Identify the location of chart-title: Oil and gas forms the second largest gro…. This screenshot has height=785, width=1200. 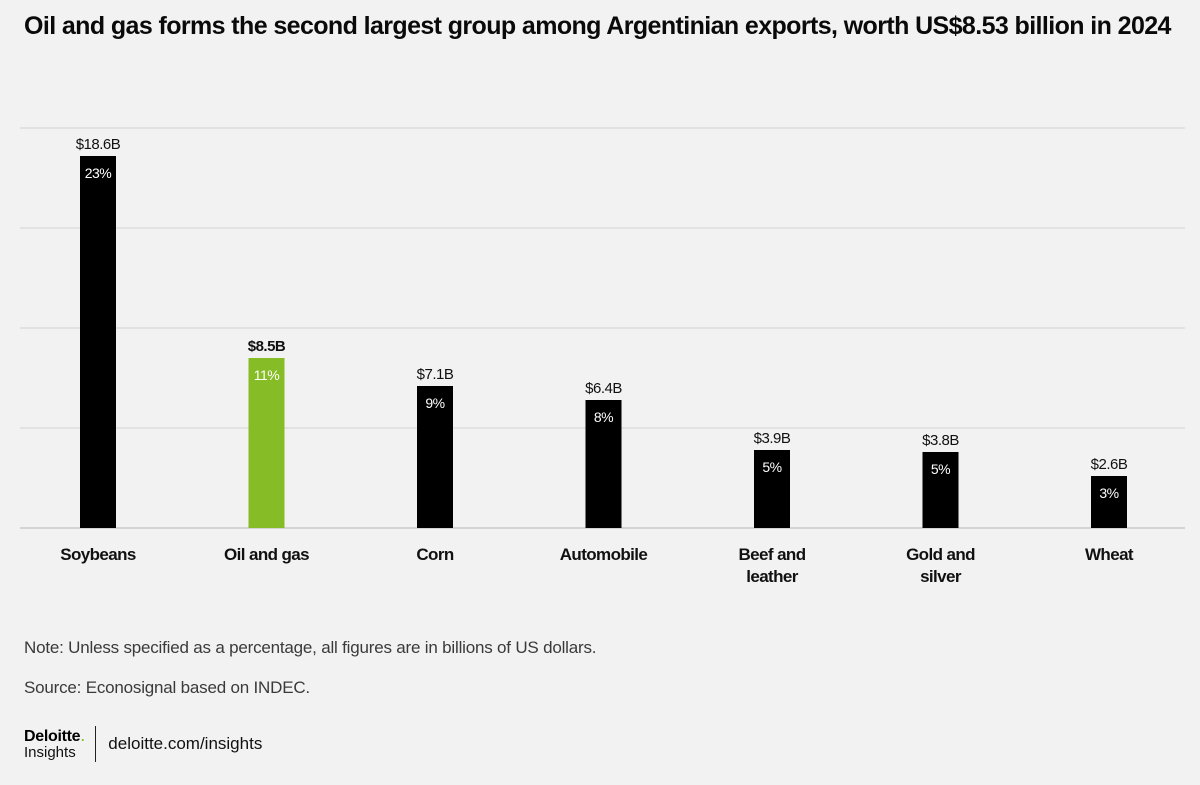
(597, 26).